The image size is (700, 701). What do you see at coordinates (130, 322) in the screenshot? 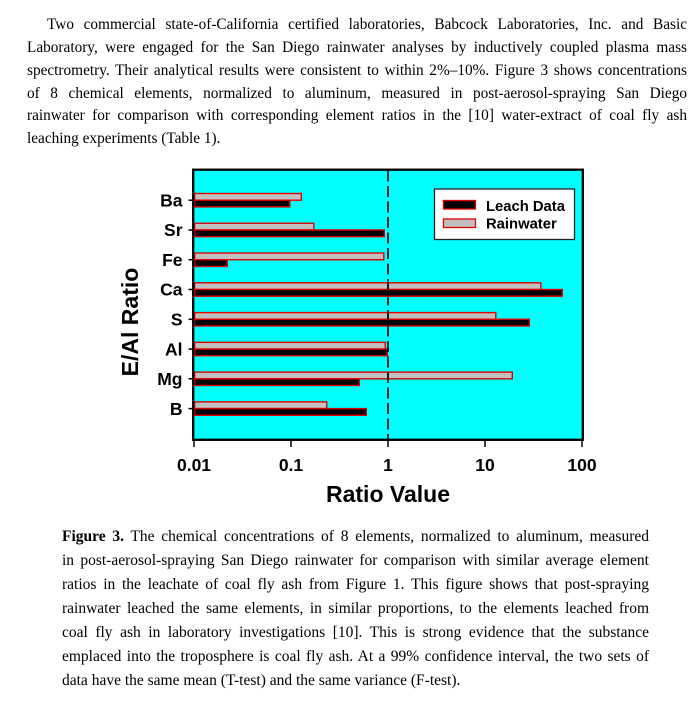
I see `svg-text: E/Al Ratio` at bounding box center [130, 322].